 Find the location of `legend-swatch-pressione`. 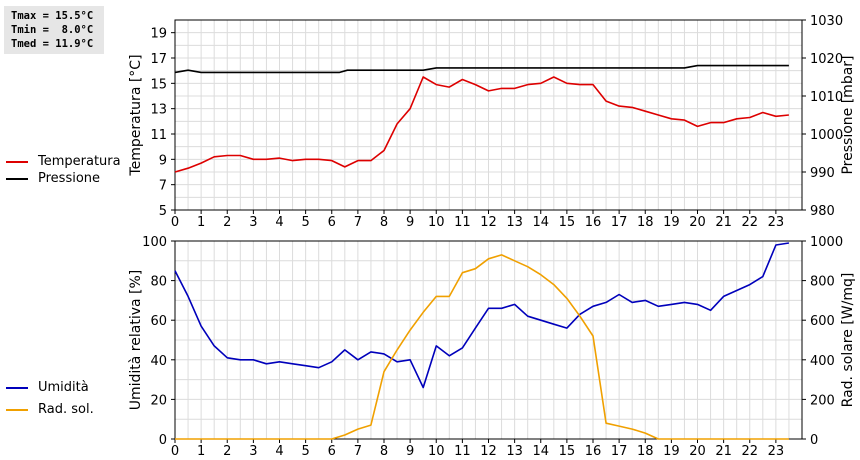

legend-swatch-pressione is located at coordinates (17, 178).